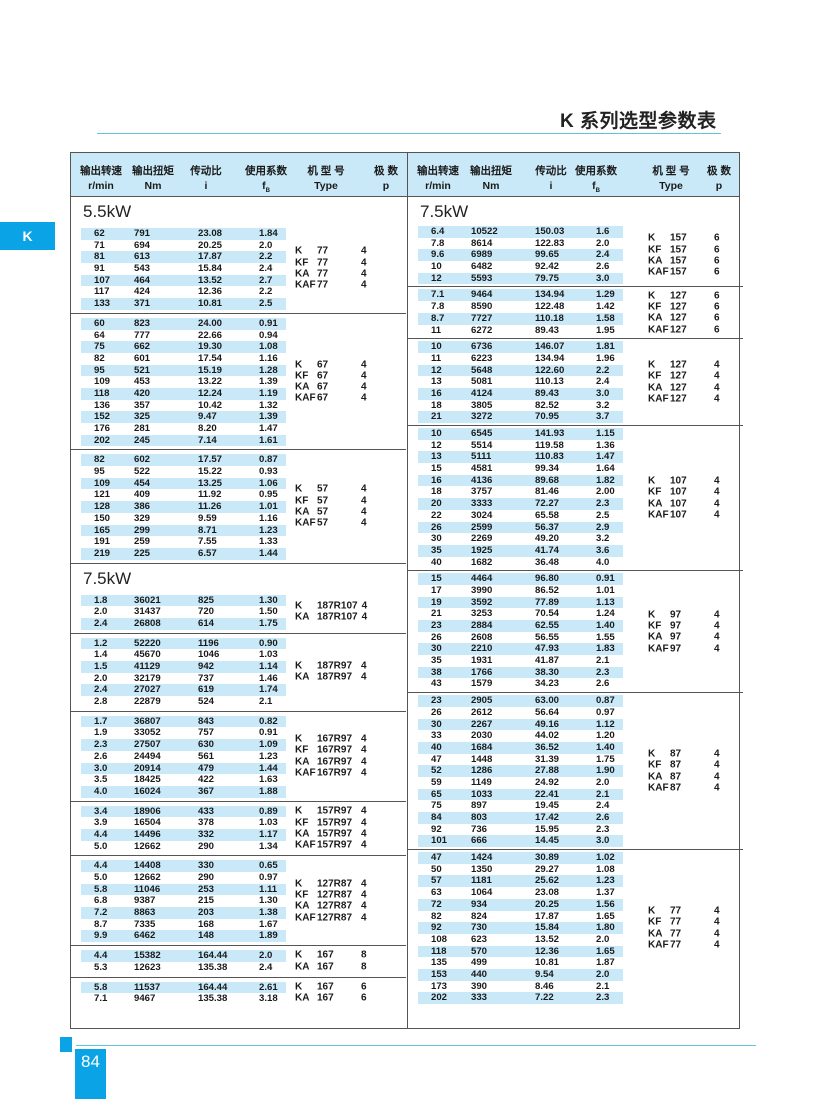  What do you see at coordinates (102, 417) in the screenshot?
I see `cell-speed: 152` at bounding box center [102, 417].